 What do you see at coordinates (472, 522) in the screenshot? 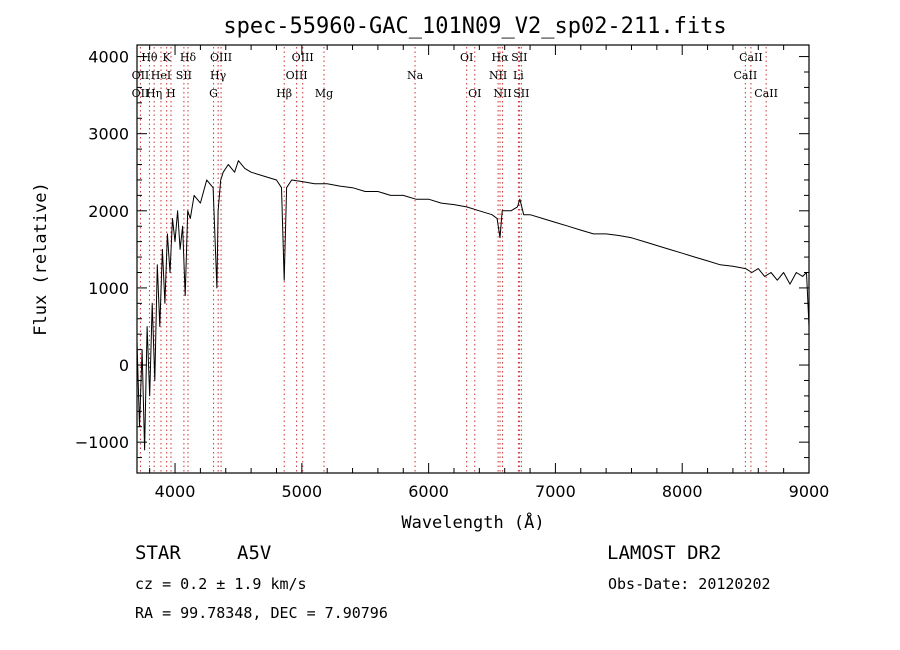
I see `x-axis-label: Wavelength (Å)` at bounding box center [472, 522].